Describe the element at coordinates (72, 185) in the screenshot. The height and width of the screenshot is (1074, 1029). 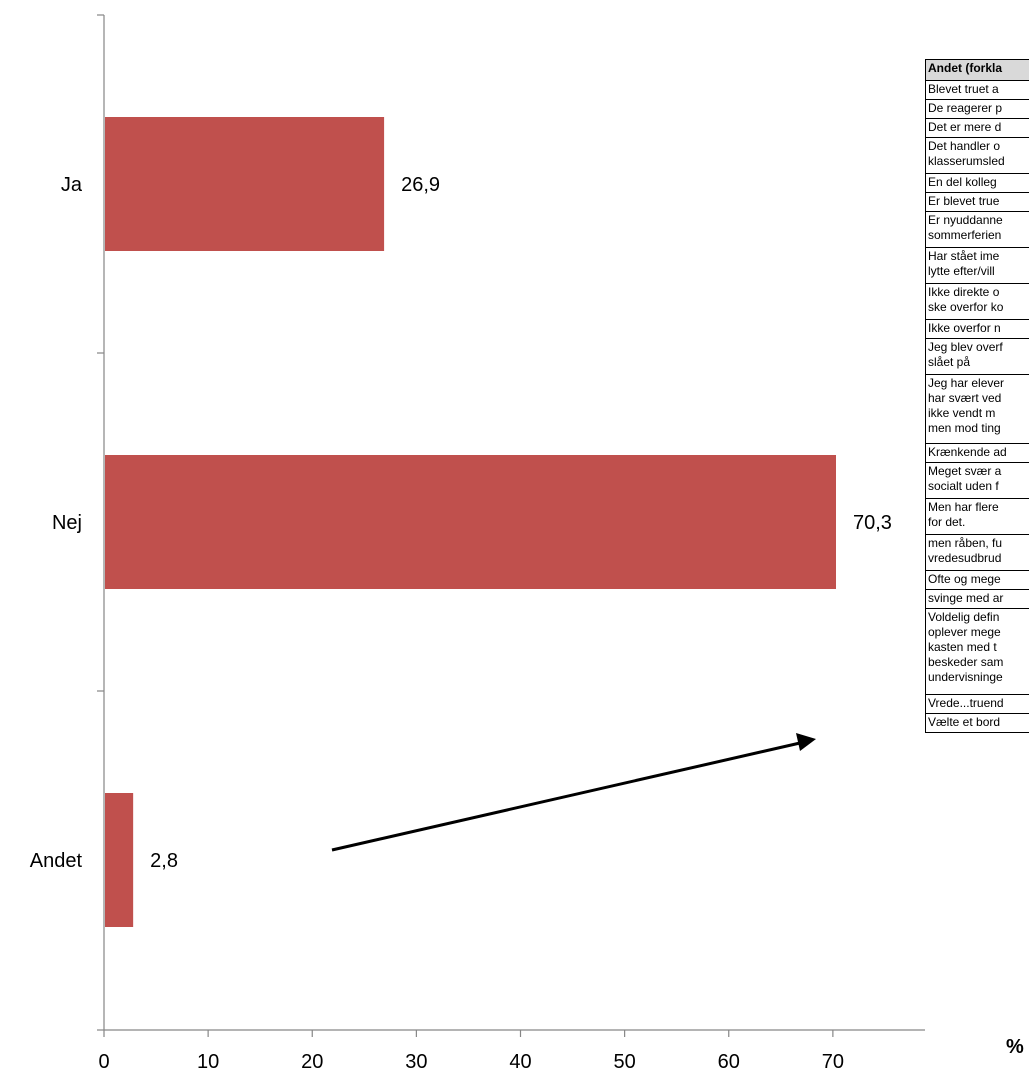
I see `category-label: Ja` at that location.